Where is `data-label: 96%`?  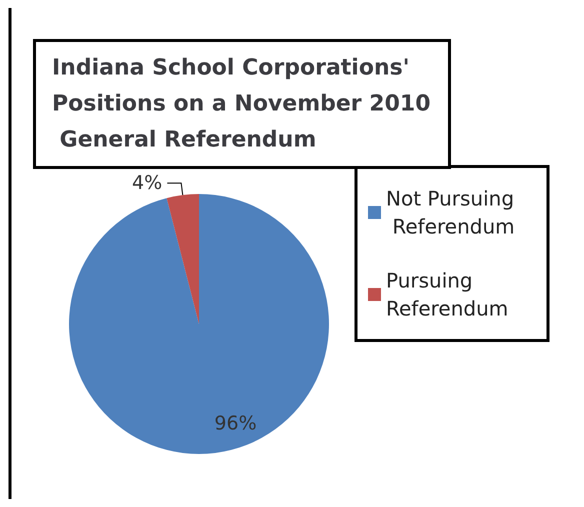 data-label: 96% is located at coordinates (235, 423).